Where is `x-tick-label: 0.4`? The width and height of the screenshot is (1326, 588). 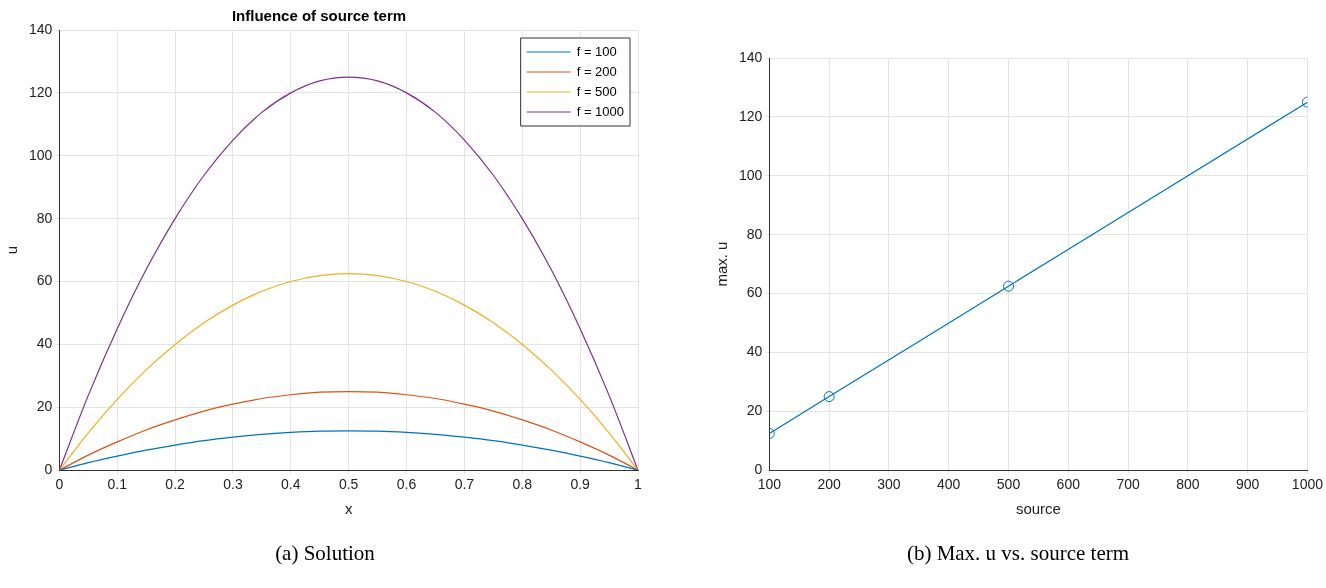
x-tick-label: 0.4 is located at coordinates (291, 484).